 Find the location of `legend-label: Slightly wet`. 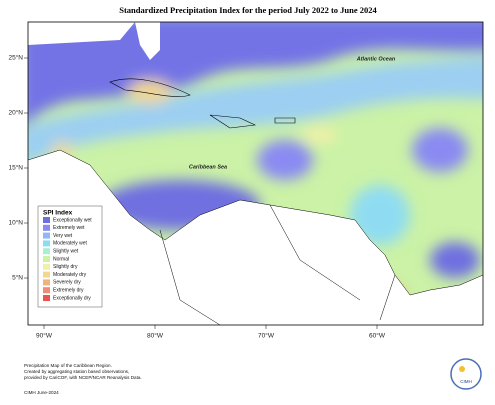

legend-label: Slightly wet is located at coordinates (66, 252).